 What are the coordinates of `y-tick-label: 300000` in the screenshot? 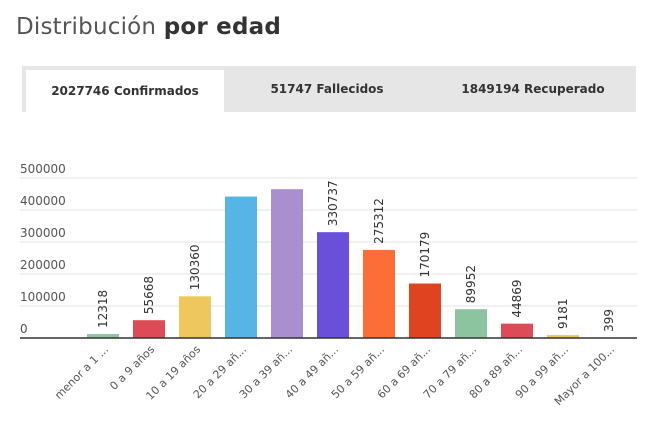 It's located at (43, 233).